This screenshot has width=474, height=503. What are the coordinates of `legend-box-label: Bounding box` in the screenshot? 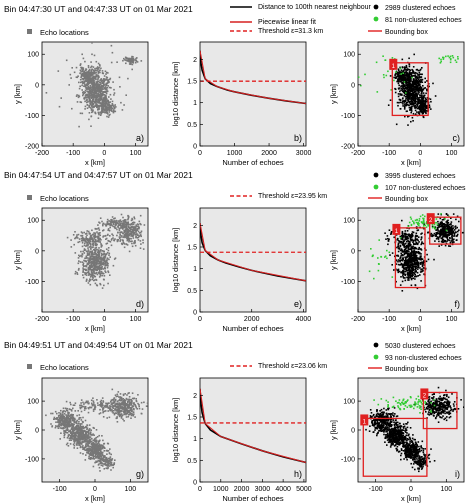 It's located at (406, 369).